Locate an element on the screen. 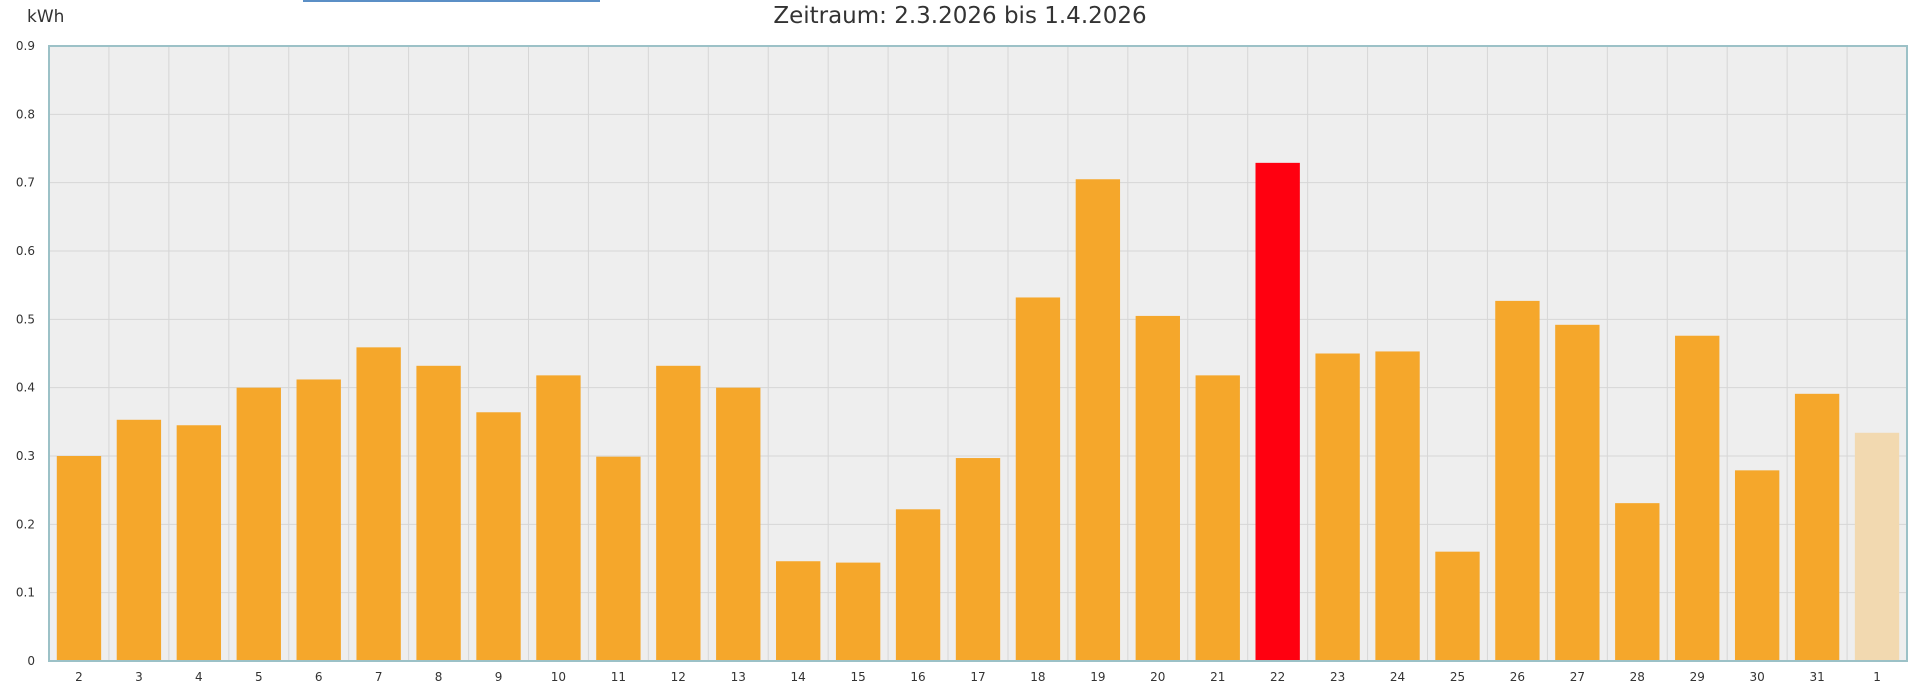  x-tick-label: 23 is located at coordinates (1337, 677).